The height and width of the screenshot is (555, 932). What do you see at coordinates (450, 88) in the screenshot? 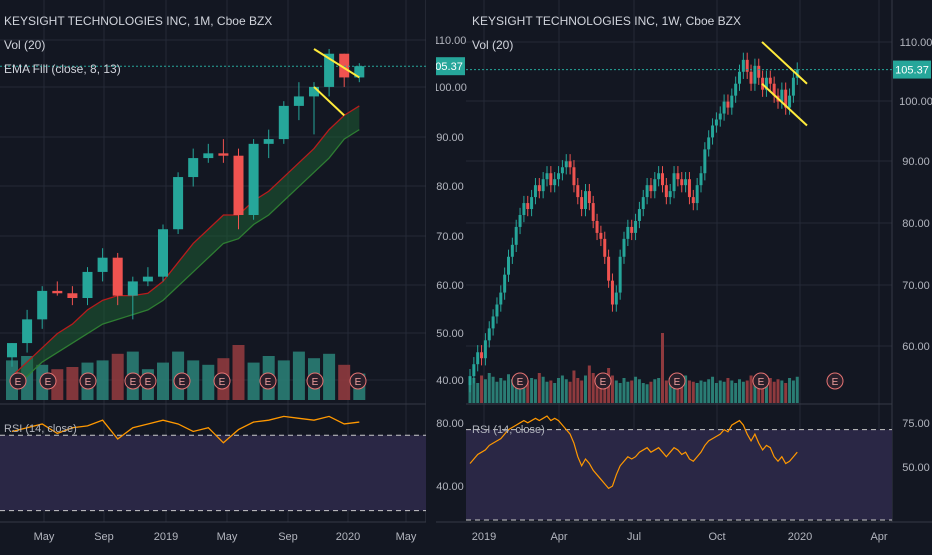
I see `price-tick-label: 100.00` at bounding box center [450, 88].